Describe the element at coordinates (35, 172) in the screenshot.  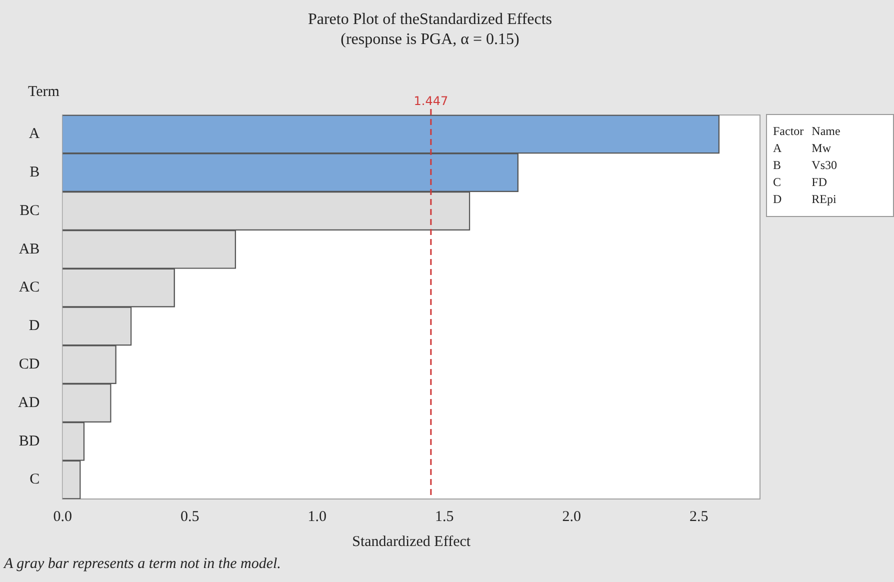
I see `y-tick-label: B` at that location.